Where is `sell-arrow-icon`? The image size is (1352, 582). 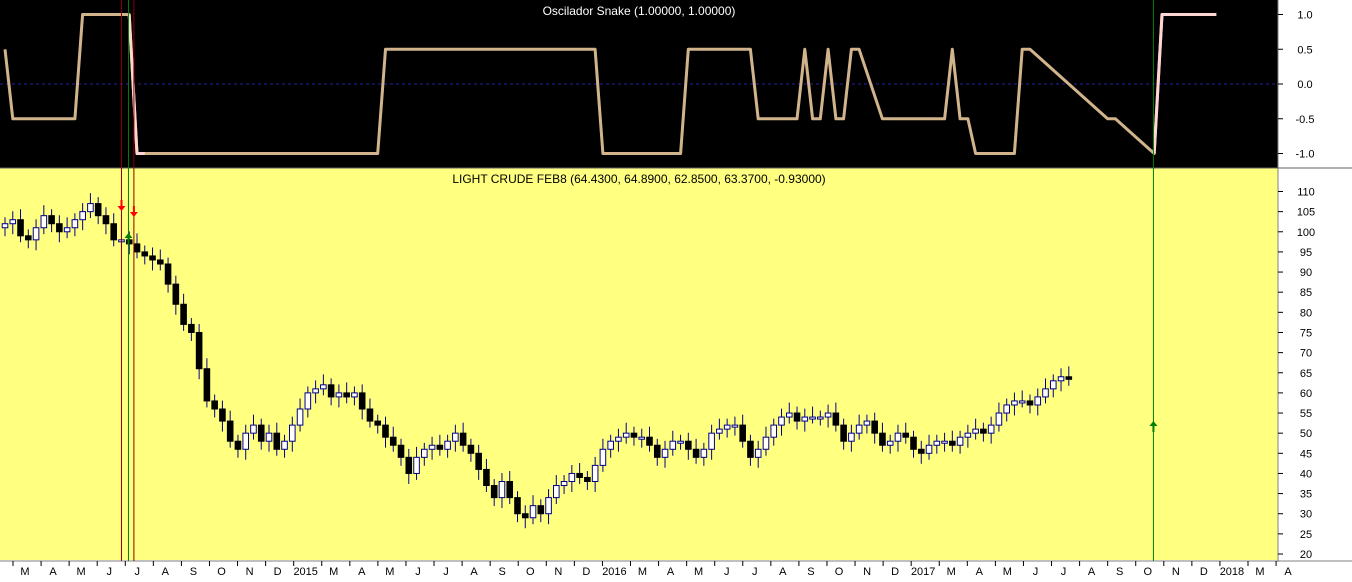
sell-arrow-icon is located at coordinates (121, 205).